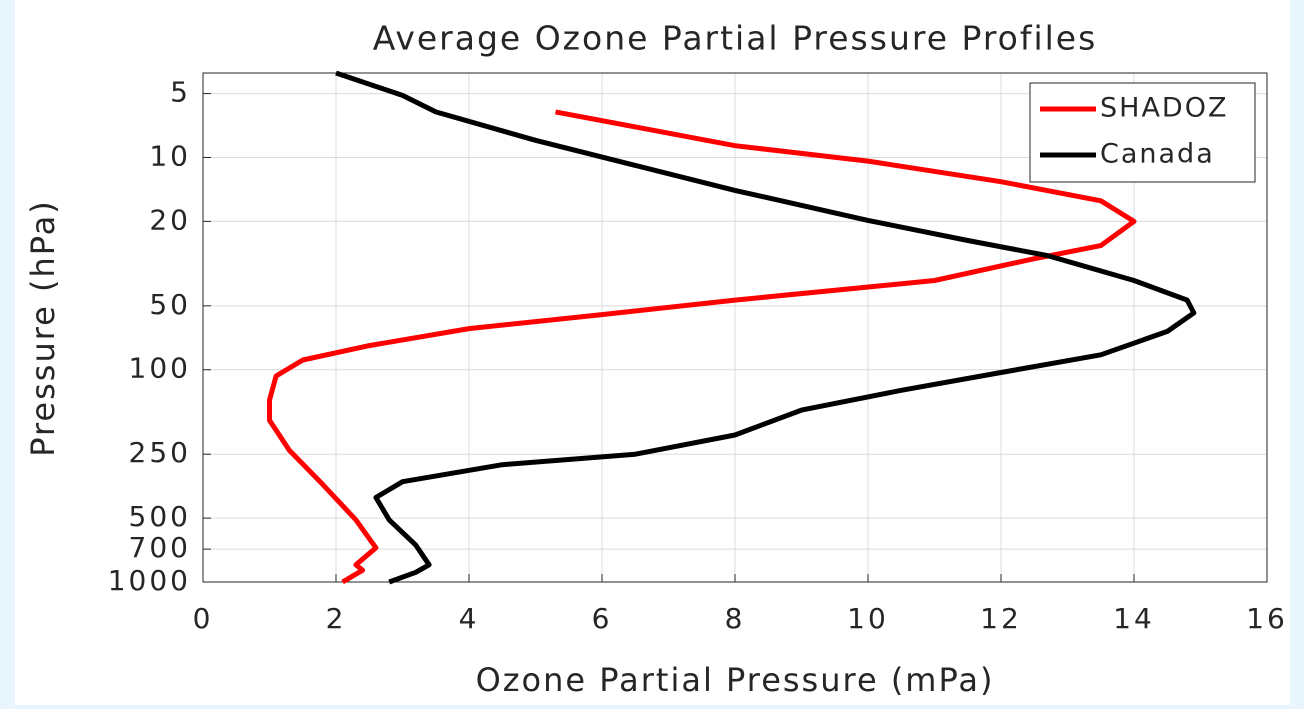  I want to click on y-tick-label: 10, so click(170, 155).